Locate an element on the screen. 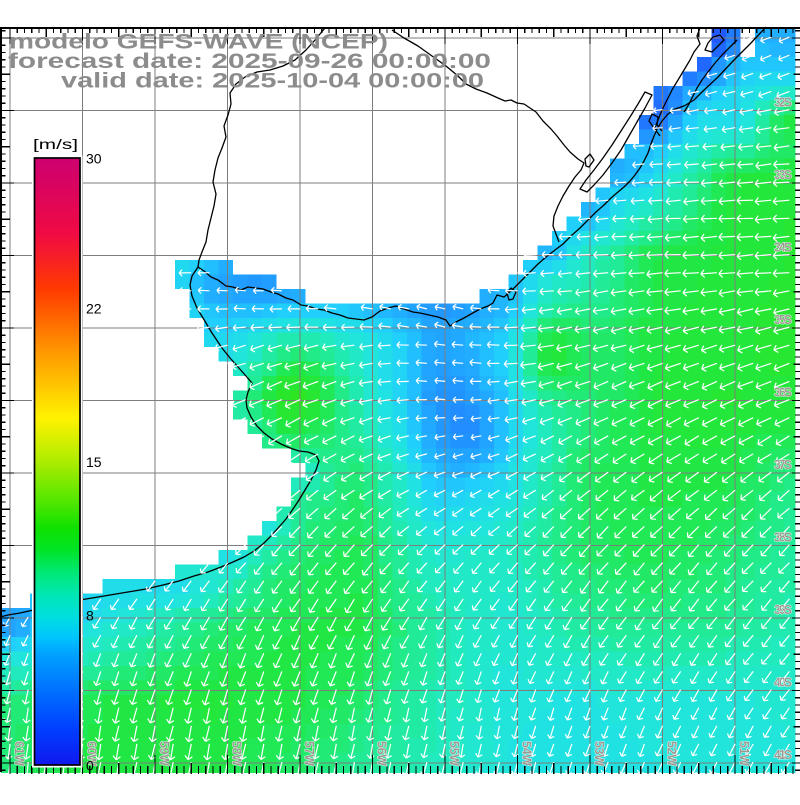 This screenshot has height=805, width=800. svg-text: 35S is located at coordinates (783, 320).